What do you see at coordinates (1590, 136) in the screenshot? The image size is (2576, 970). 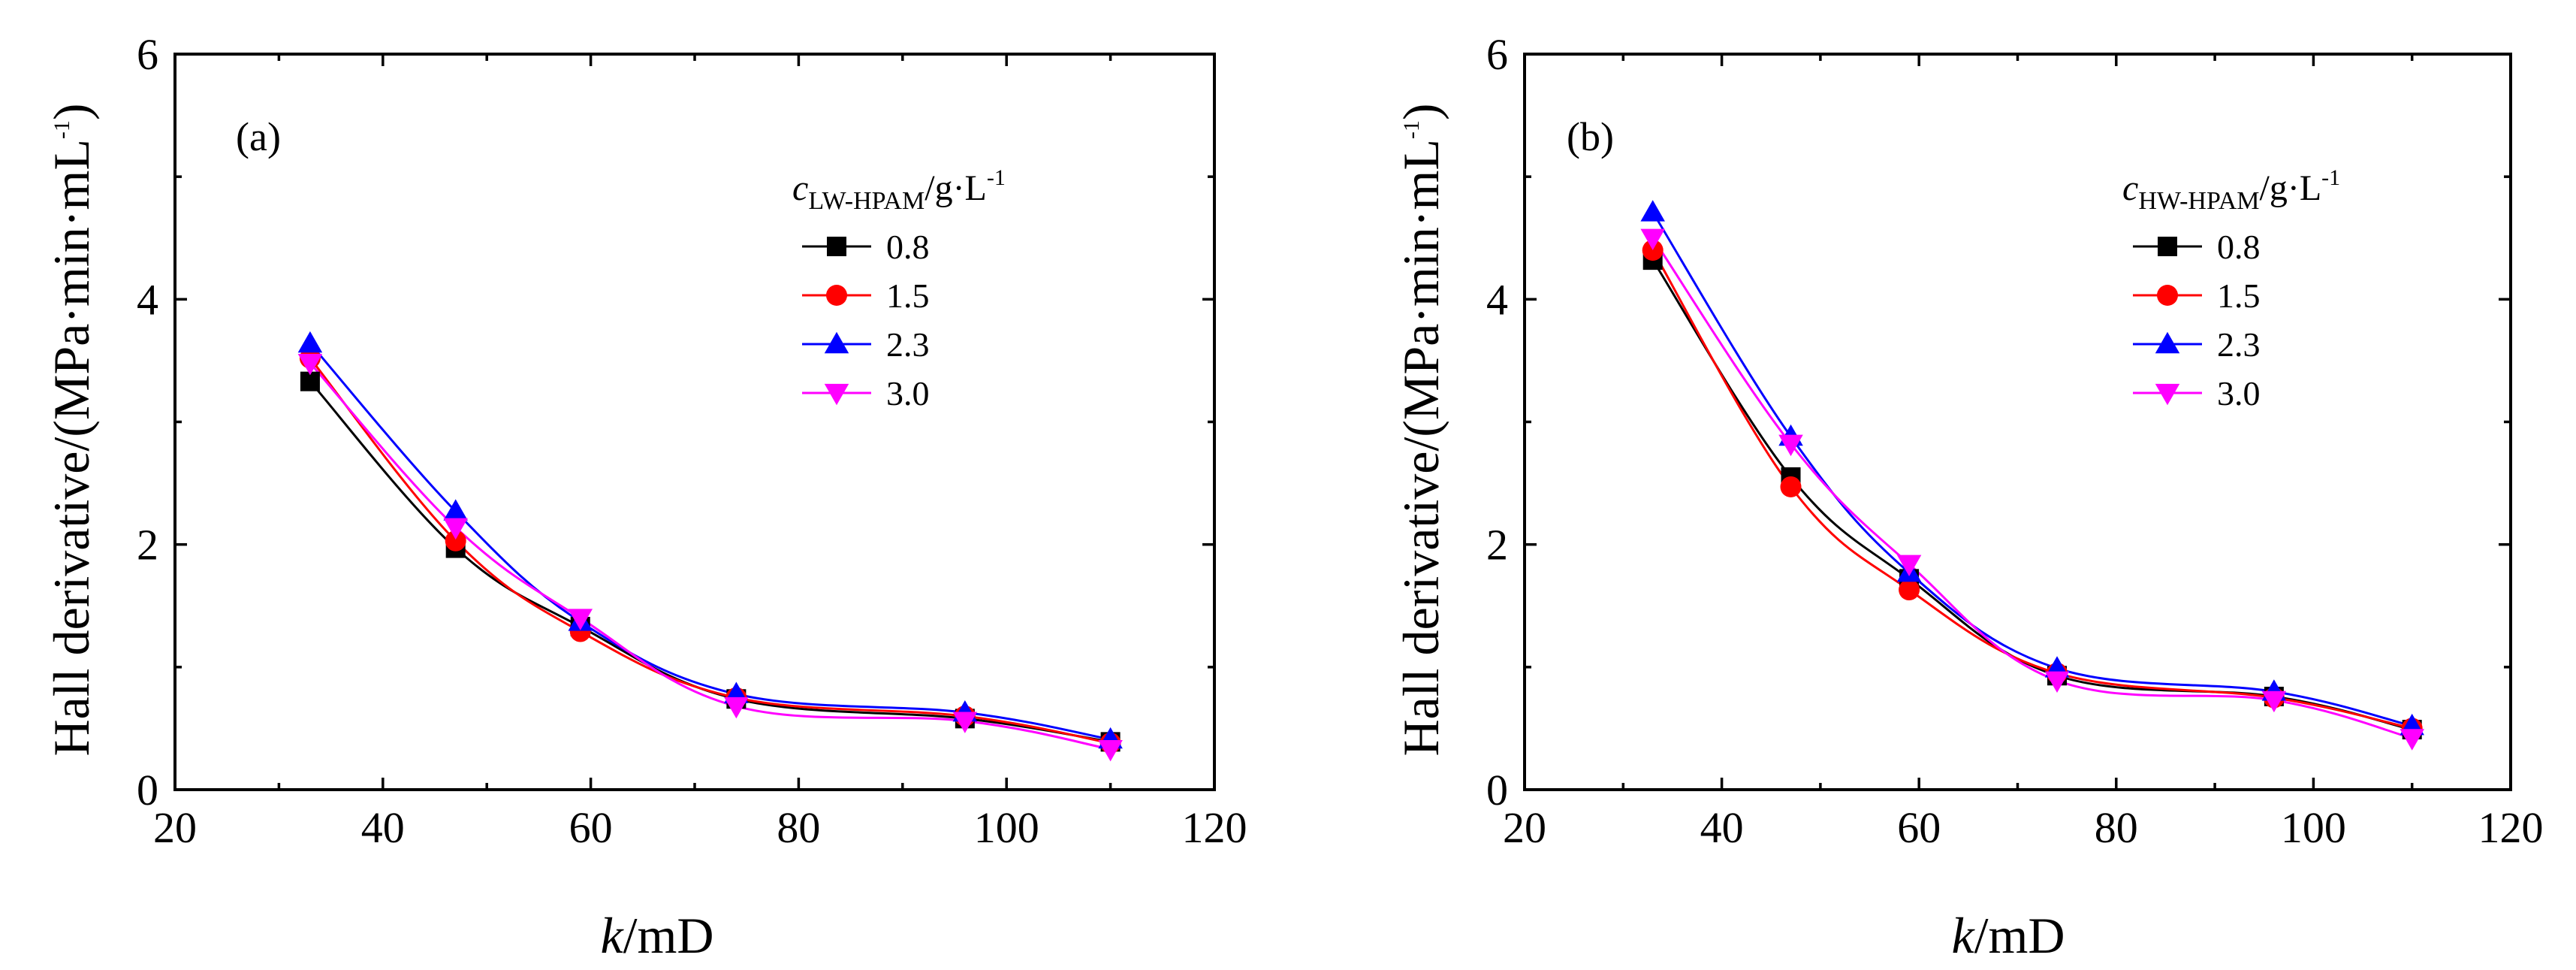 I see `panel-label: (b)` at bounding box center [1590, 136].